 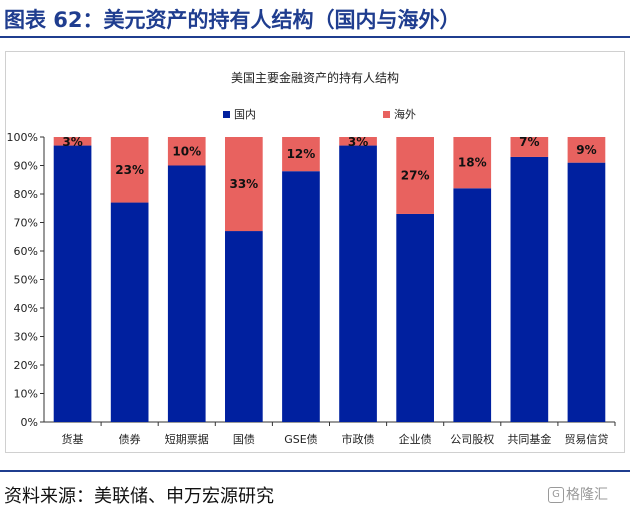 I want to click on y-tick-label: 20%, so click(x=26, y=365).